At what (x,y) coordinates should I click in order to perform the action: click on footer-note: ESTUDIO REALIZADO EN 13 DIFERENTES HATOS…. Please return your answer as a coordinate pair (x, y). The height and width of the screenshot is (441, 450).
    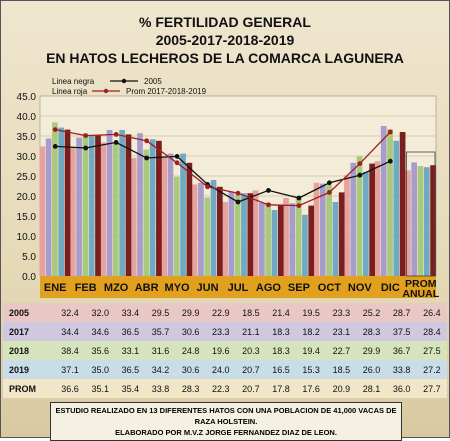
    Looking at the image, I should click on (226, 421).